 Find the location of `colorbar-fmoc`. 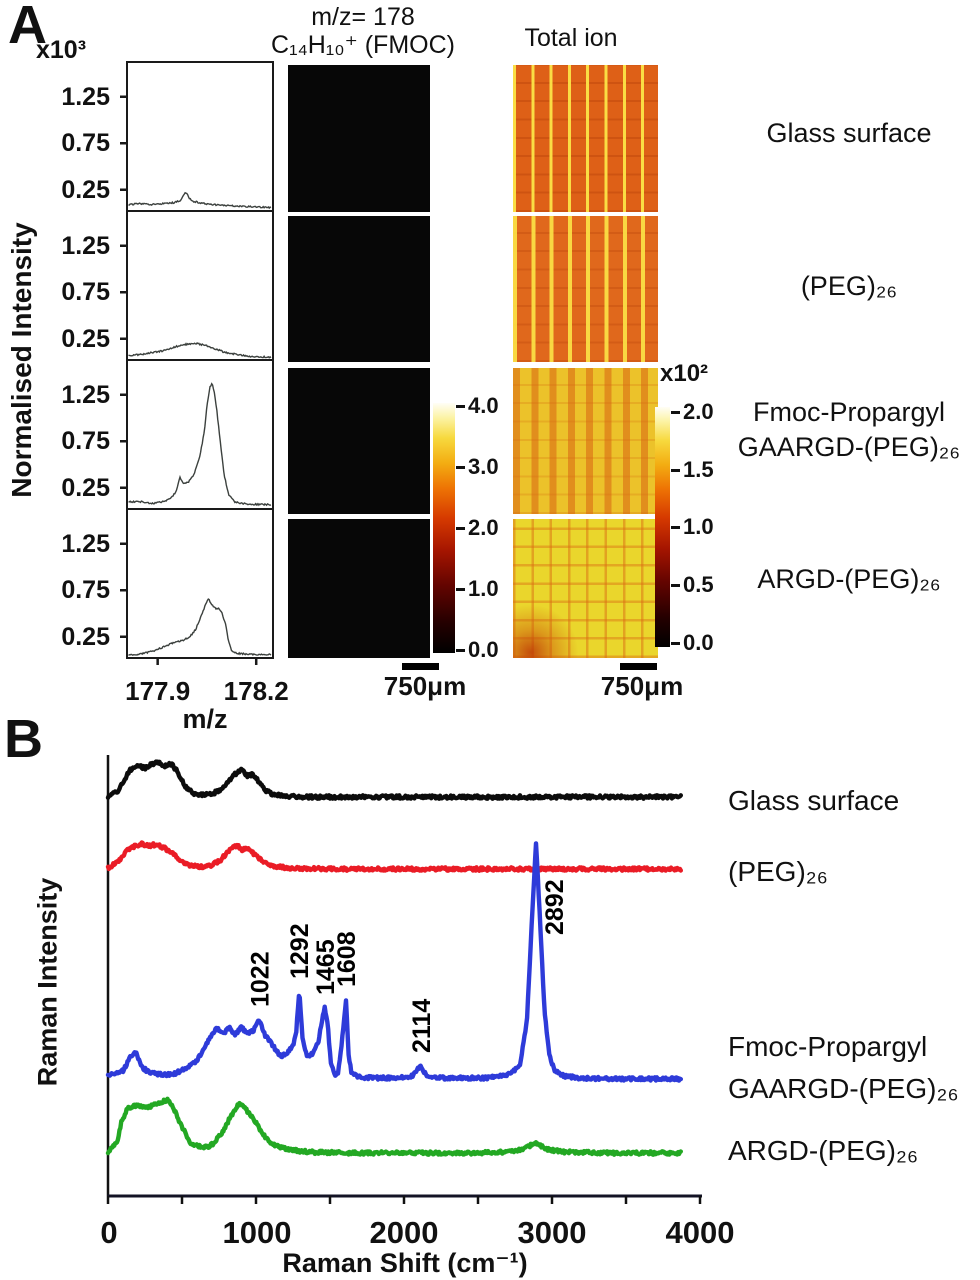

colorbar-fmoc is located at coordinates (444, 528).